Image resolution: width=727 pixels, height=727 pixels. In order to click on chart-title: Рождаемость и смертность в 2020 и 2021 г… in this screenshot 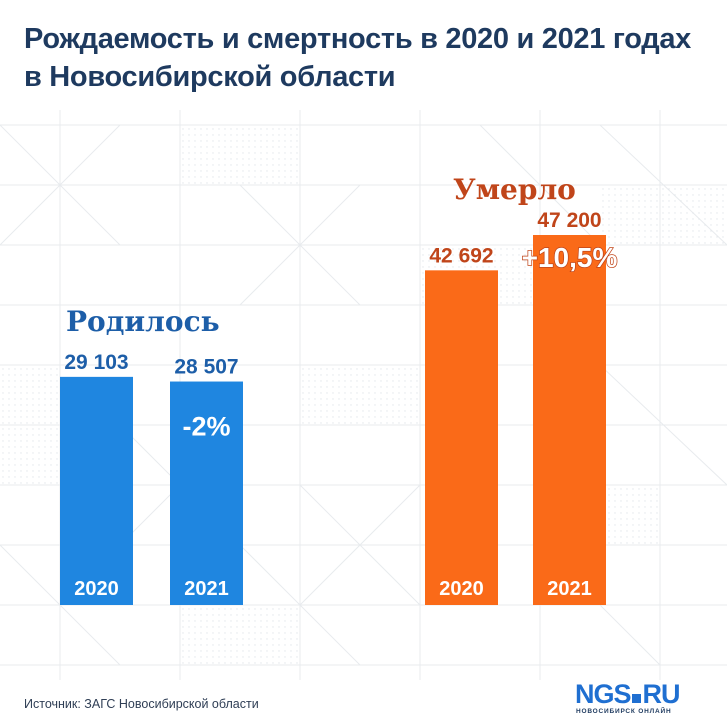, I will do `click(357, 58)`.